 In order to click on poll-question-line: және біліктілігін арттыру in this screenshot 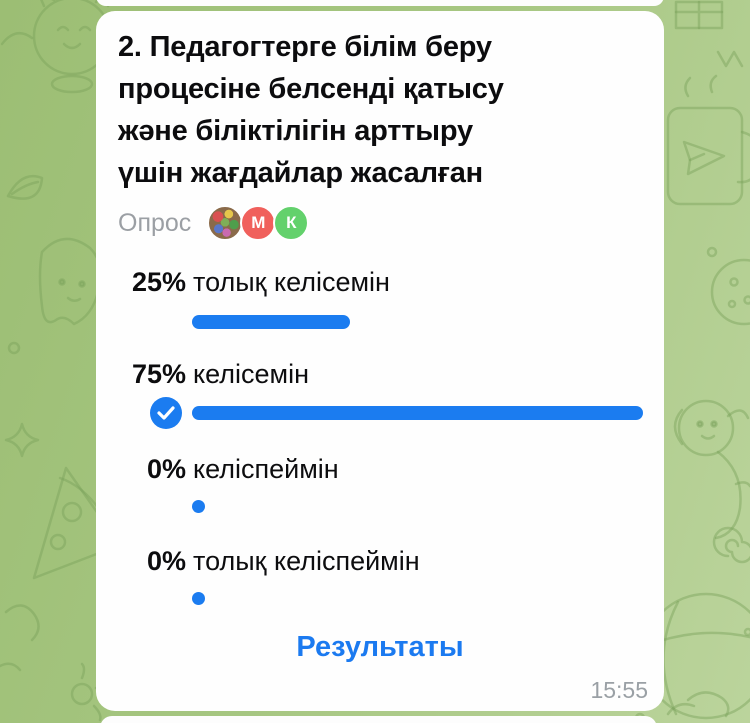, I will do `click(295, 131)`.